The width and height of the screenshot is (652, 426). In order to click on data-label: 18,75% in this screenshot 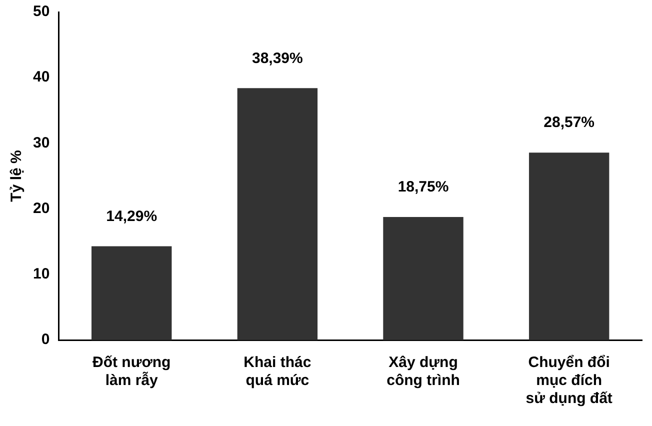, I will do `click(423, 187)`.